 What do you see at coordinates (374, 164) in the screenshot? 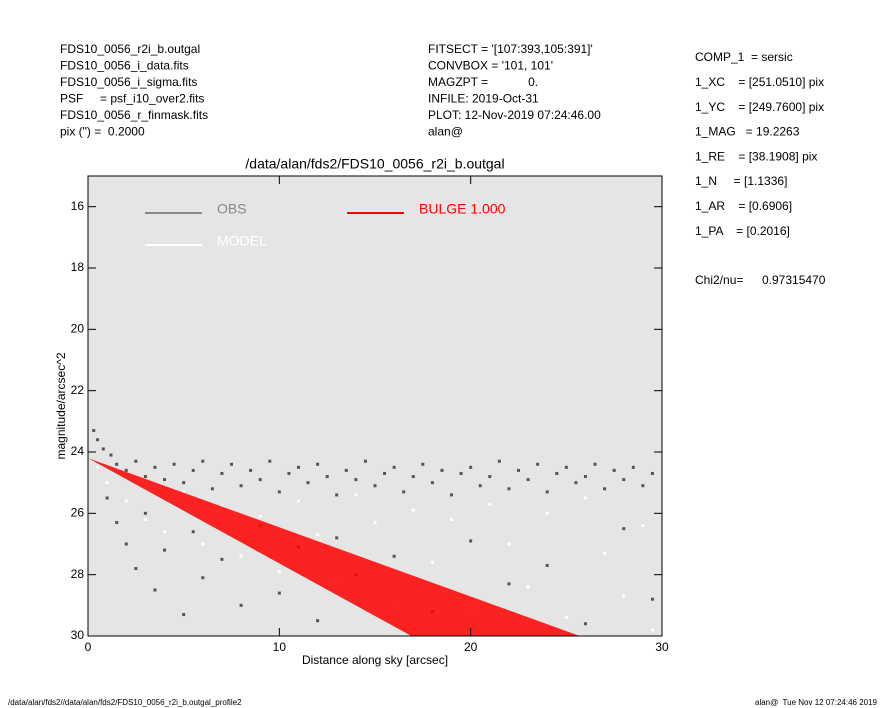
I see `chart-title: /data/alan/fds2/FDS10_0056_r2i_b.outgal` at bounding box center [374, 164].